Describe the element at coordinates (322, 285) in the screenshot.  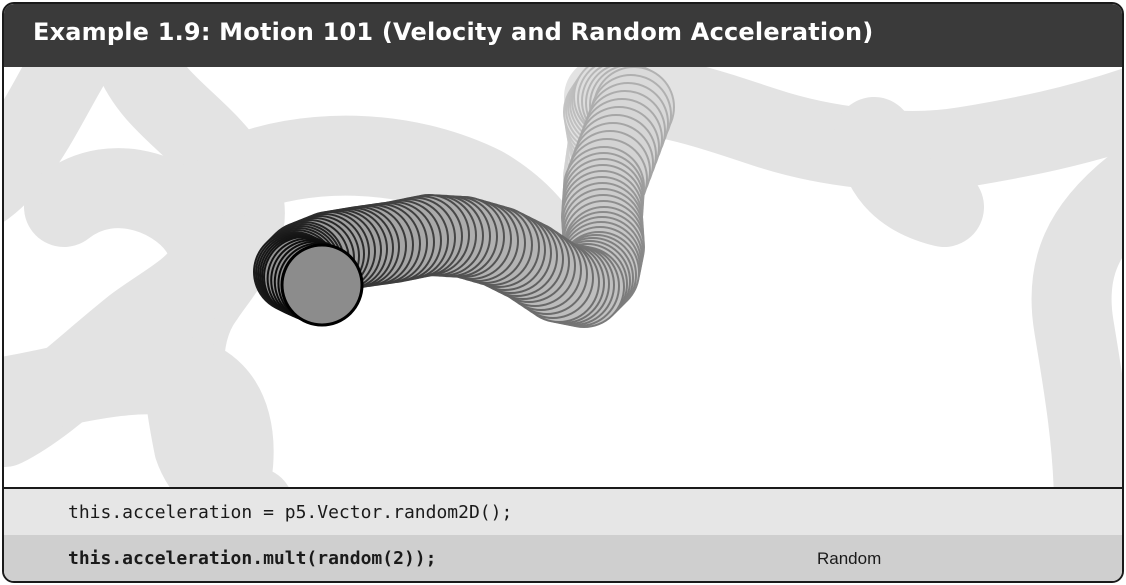
I see `mover-ball` at that location.